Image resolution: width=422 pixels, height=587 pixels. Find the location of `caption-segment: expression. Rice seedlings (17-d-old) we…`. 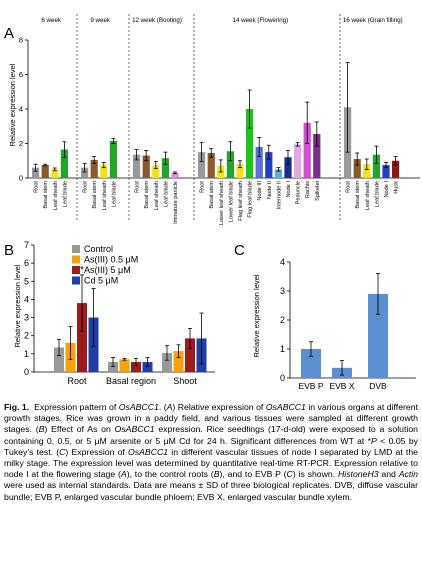

caption-segment: expression. Rice seedlings (17-d-old) we… is located at coordinates (211, 435).